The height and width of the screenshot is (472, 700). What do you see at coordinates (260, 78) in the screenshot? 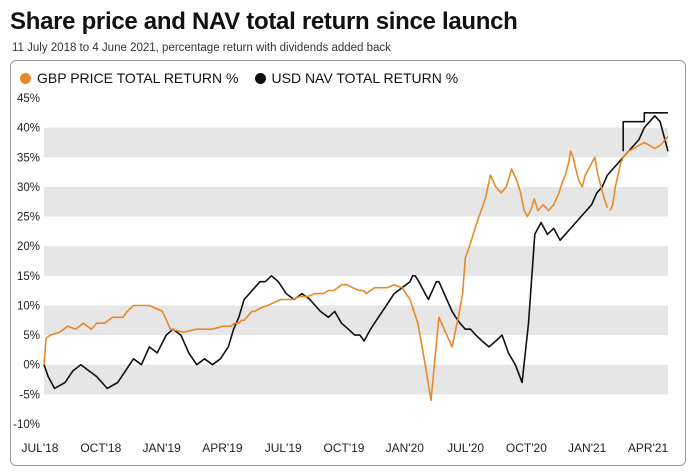
I see `legend-swatch-usd` at bounding box center [260, 78].